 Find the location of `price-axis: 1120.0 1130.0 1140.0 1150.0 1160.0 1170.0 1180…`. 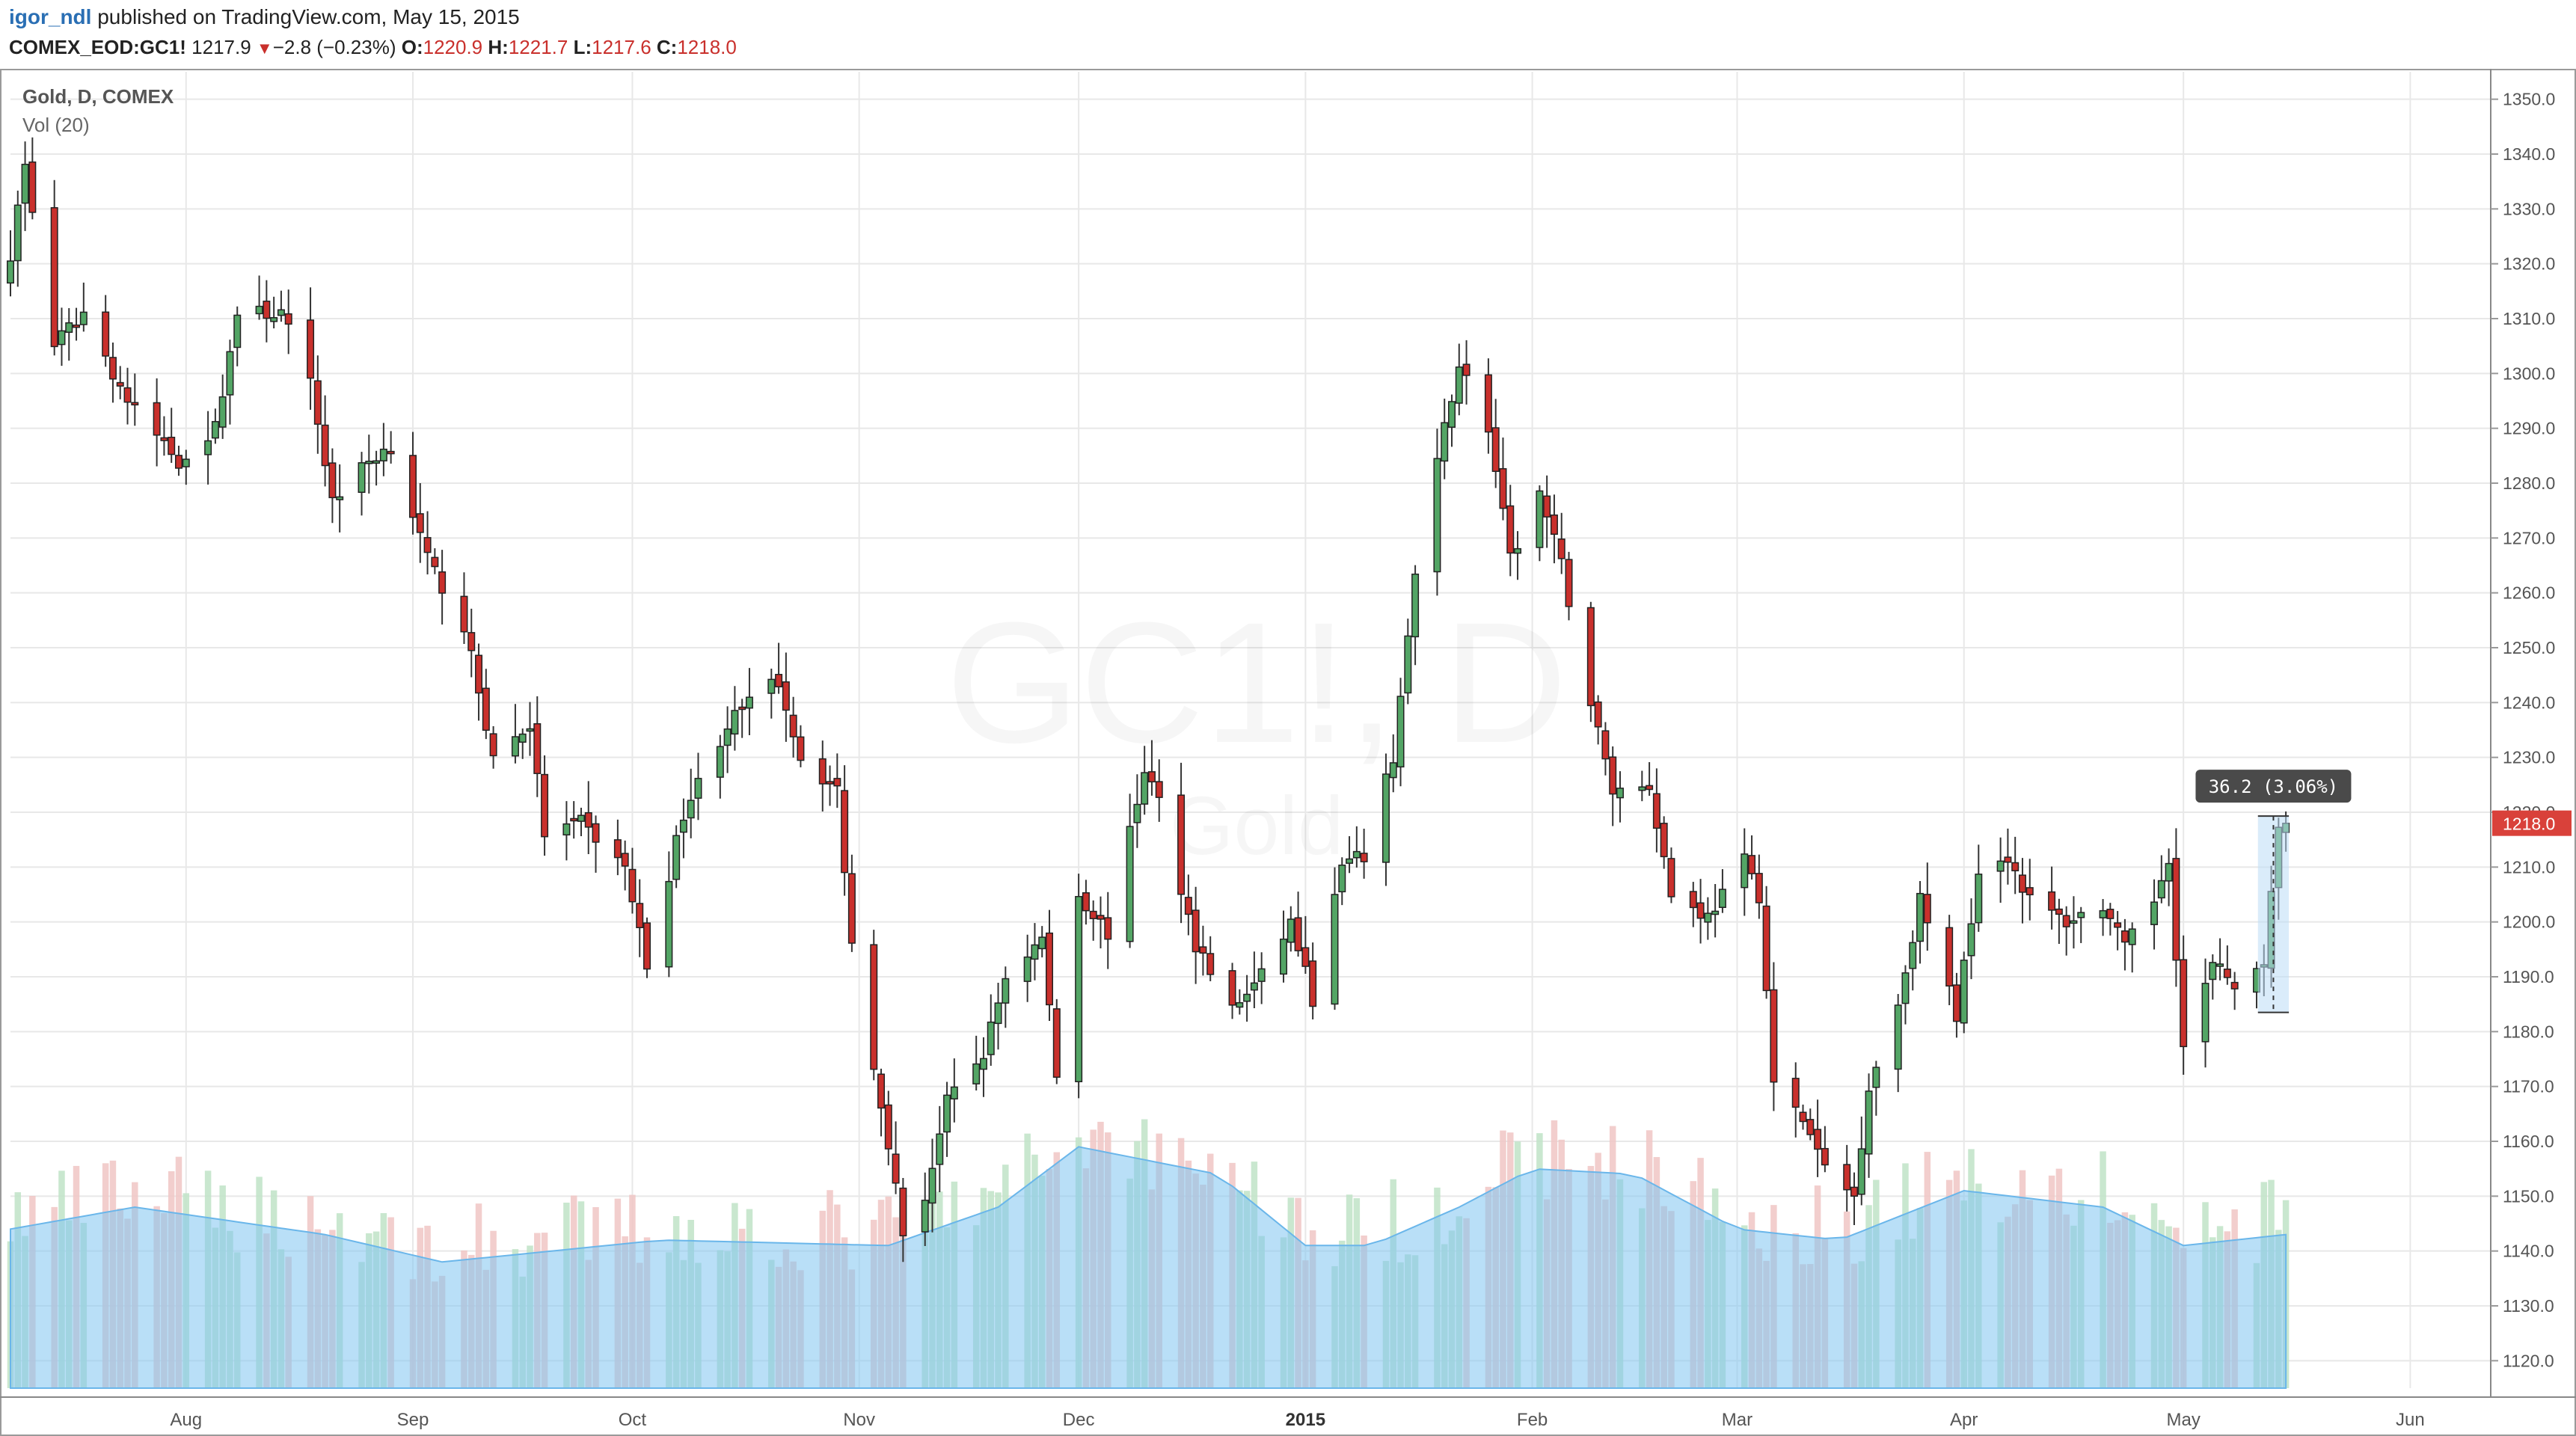

price-axis: 1120.0 1130.0 1140.0 1150.0 1160.0 1170.0 1180… is located at coordinates (2523, 730).